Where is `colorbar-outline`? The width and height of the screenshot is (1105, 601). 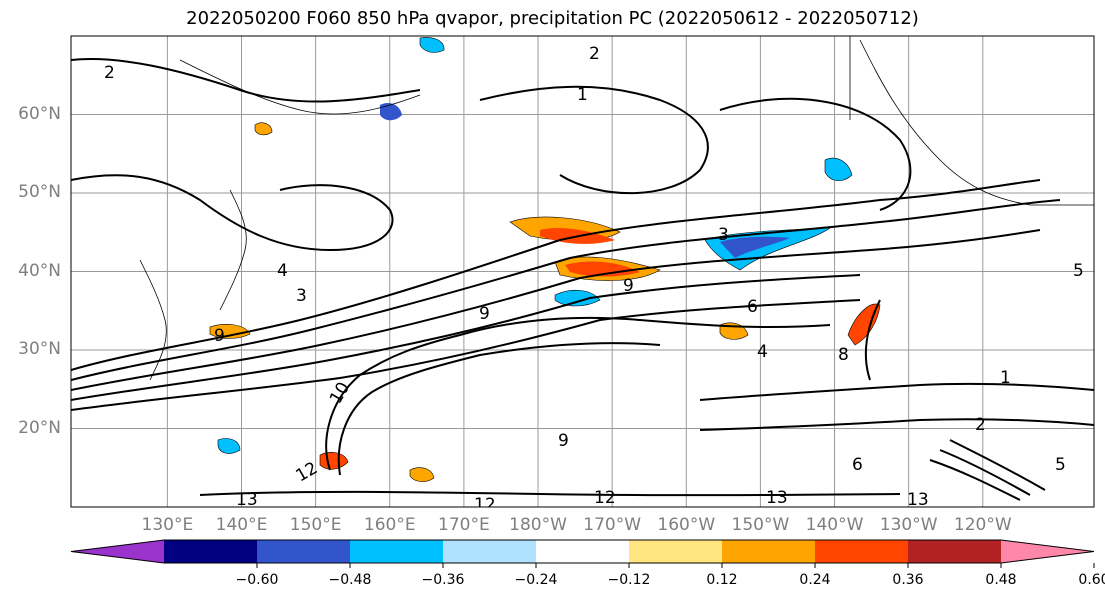 colorbar-outline is located at coordinates (582, 551).